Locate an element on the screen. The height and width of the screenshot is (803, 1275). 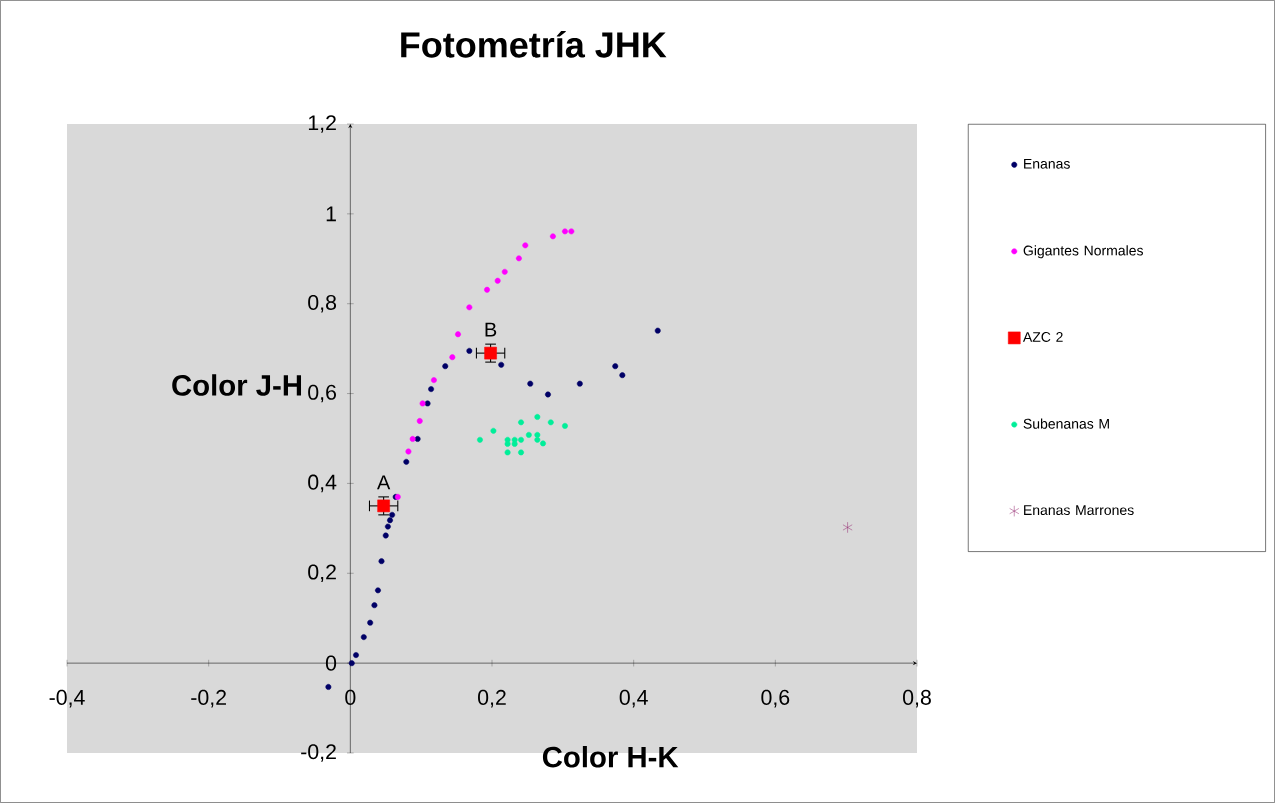
x-tick-label: 0 is located at coordinates (350, 697).